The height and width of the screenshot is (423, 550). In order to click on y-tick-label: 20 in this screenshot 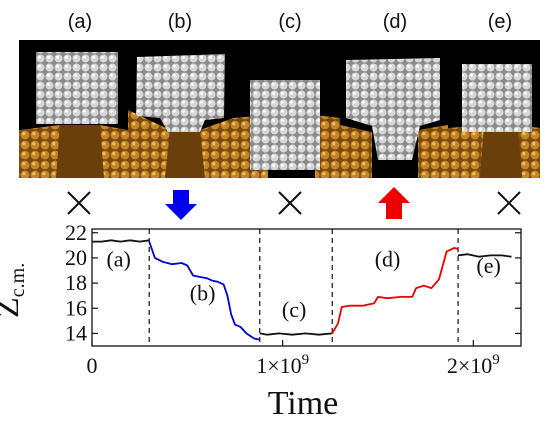, I will do `click(76, 257)`.